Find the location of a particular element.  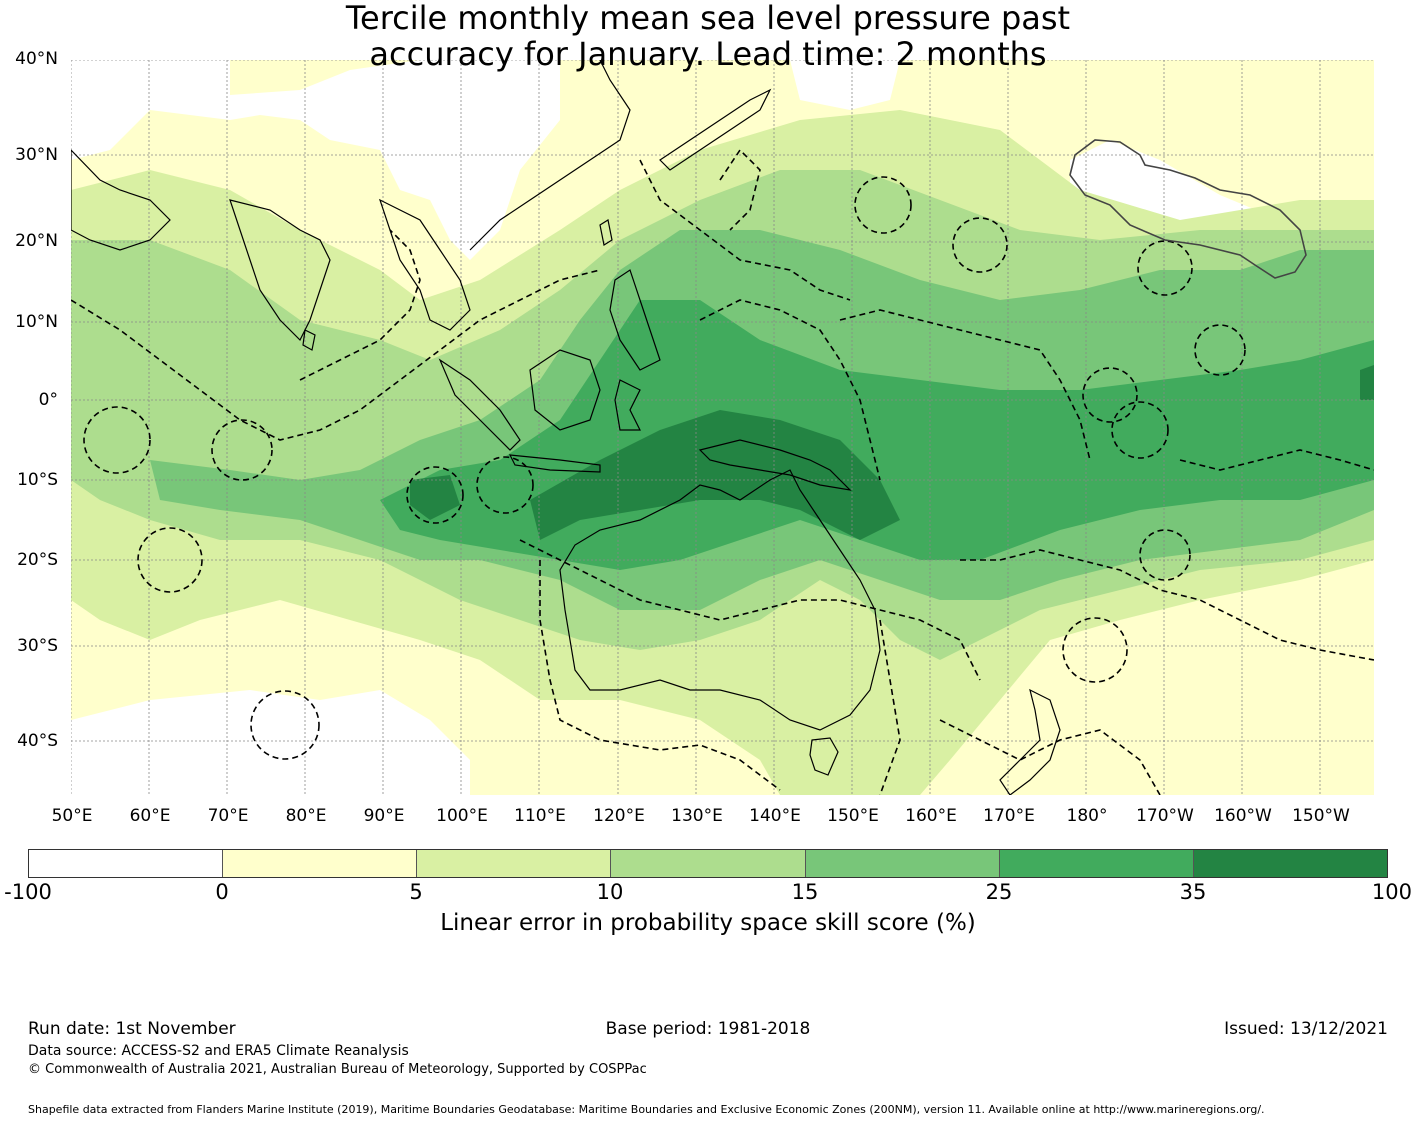

lon-label: 110°E is located at coordinates (540, 816).